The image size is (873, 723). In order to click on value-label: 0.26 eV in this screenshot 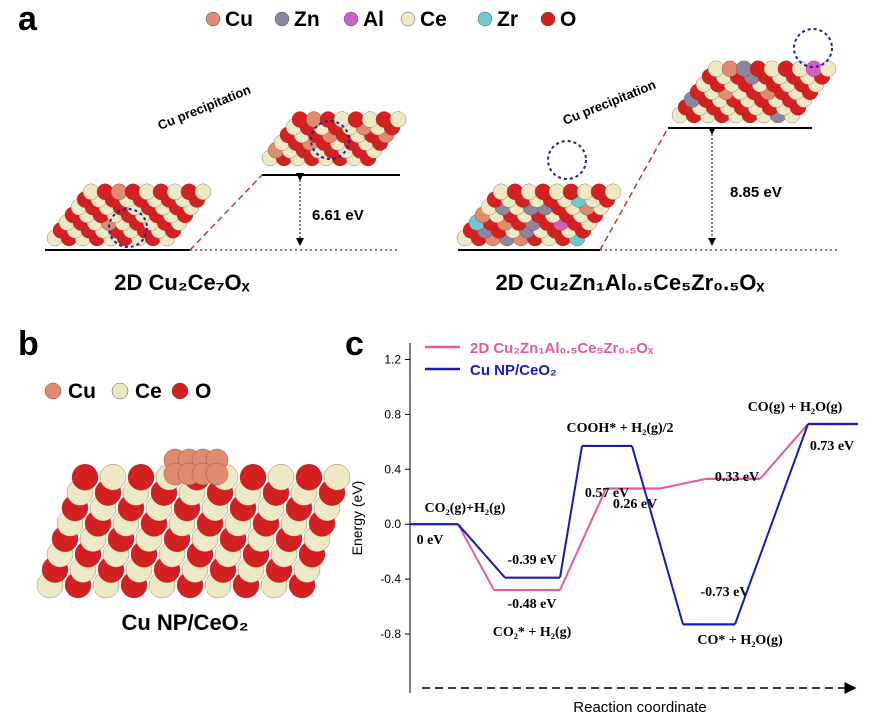, I will do `click(635, 504)`.